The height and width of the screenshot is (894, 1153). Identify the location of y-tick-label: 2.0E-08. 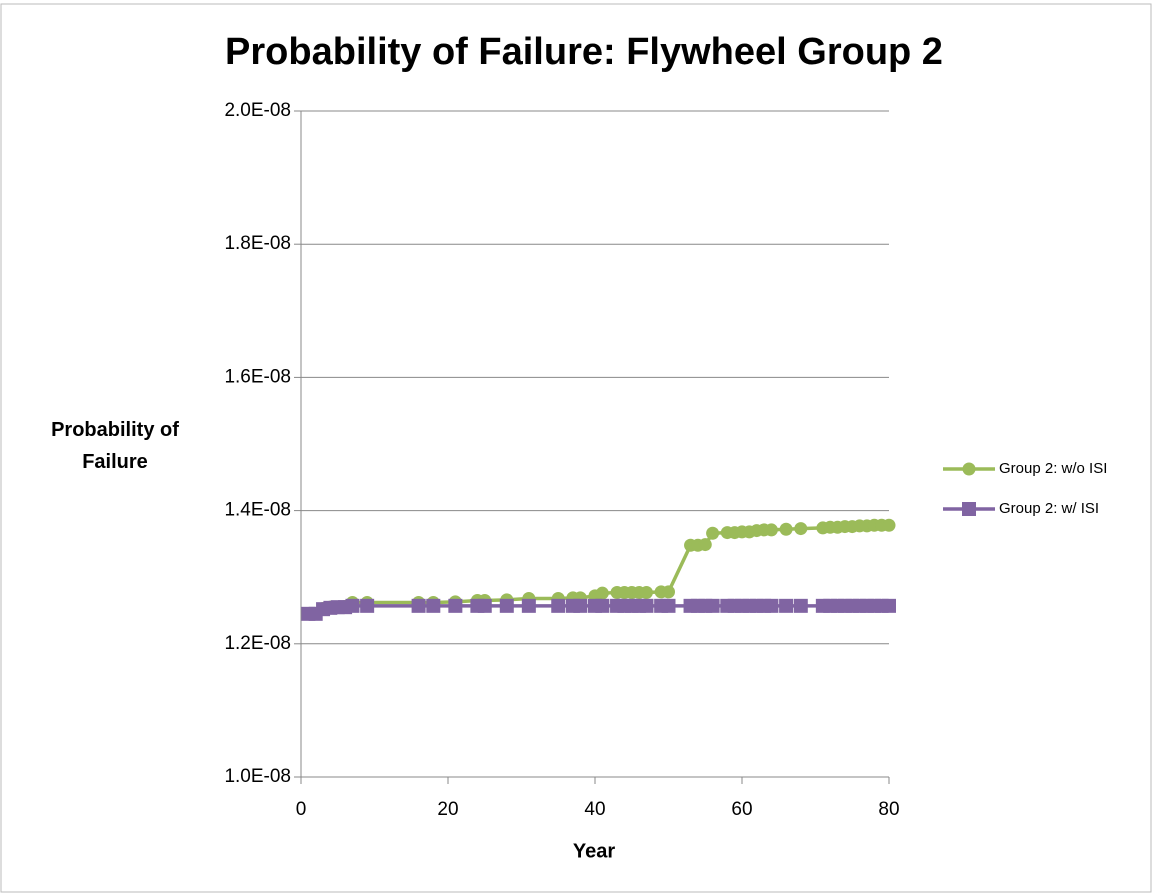
(257, 110).